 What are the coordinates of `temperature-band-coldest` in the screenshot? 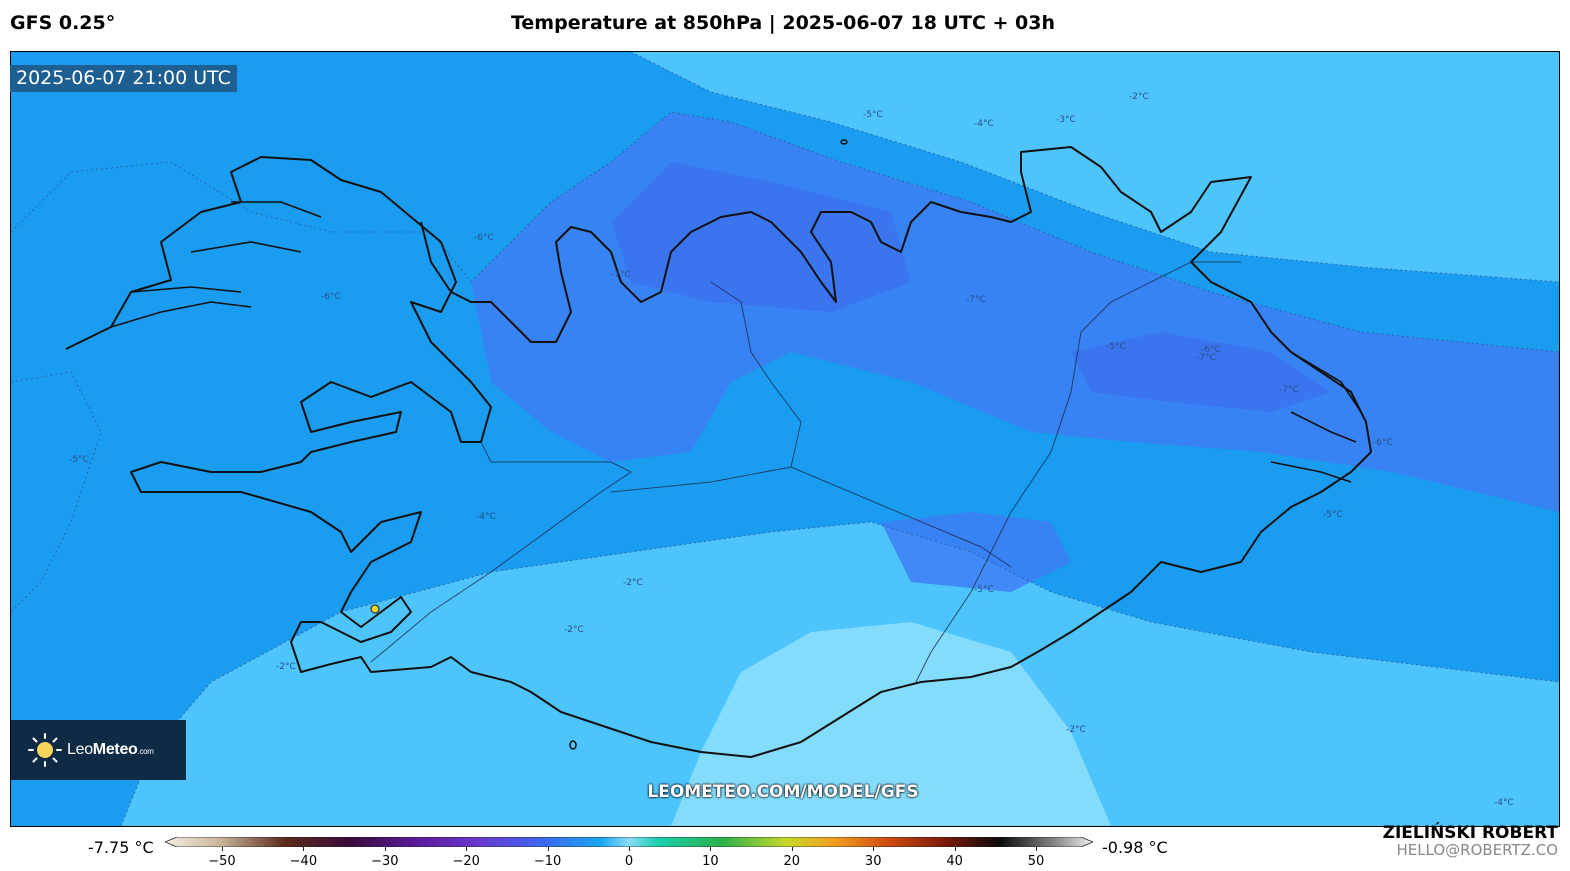 It's located at (761, 237).